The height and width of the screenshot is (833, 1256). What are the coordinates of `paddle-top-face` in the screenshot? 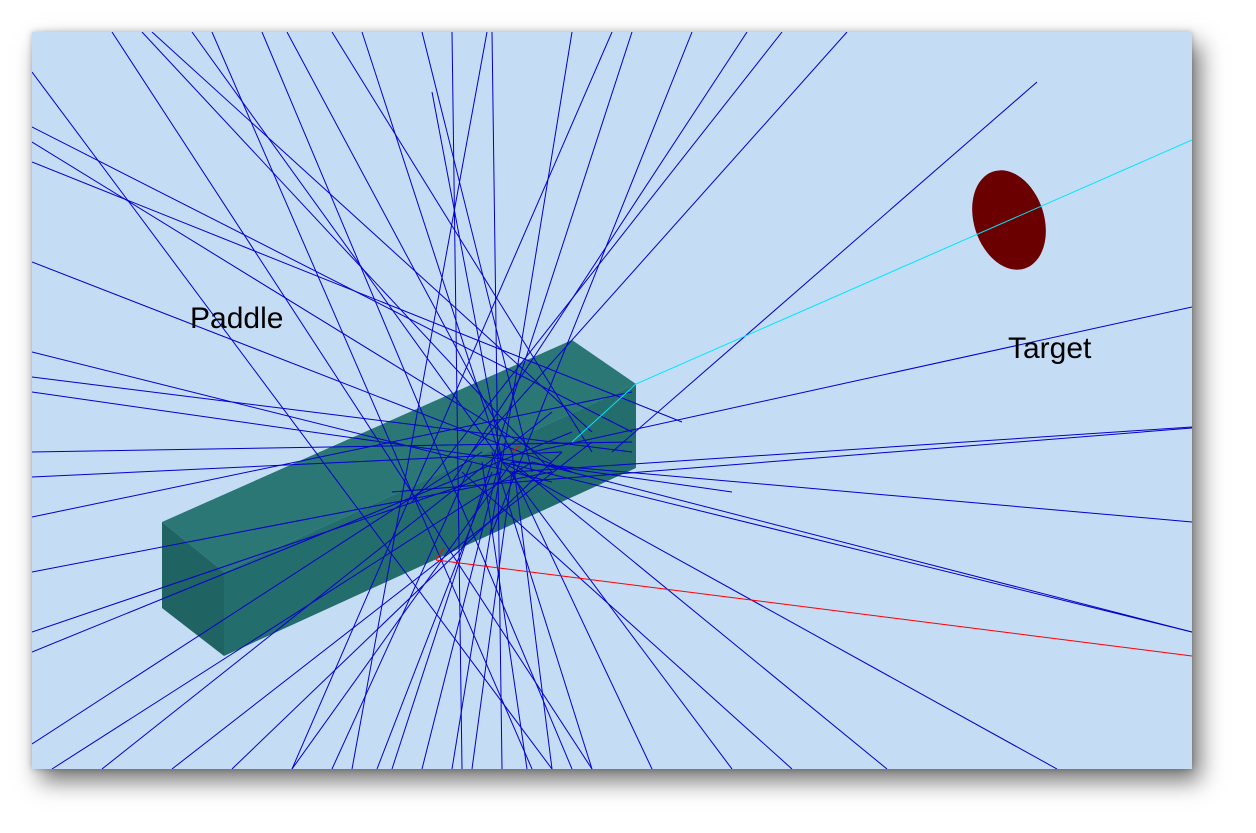 It's located at (399, 456).